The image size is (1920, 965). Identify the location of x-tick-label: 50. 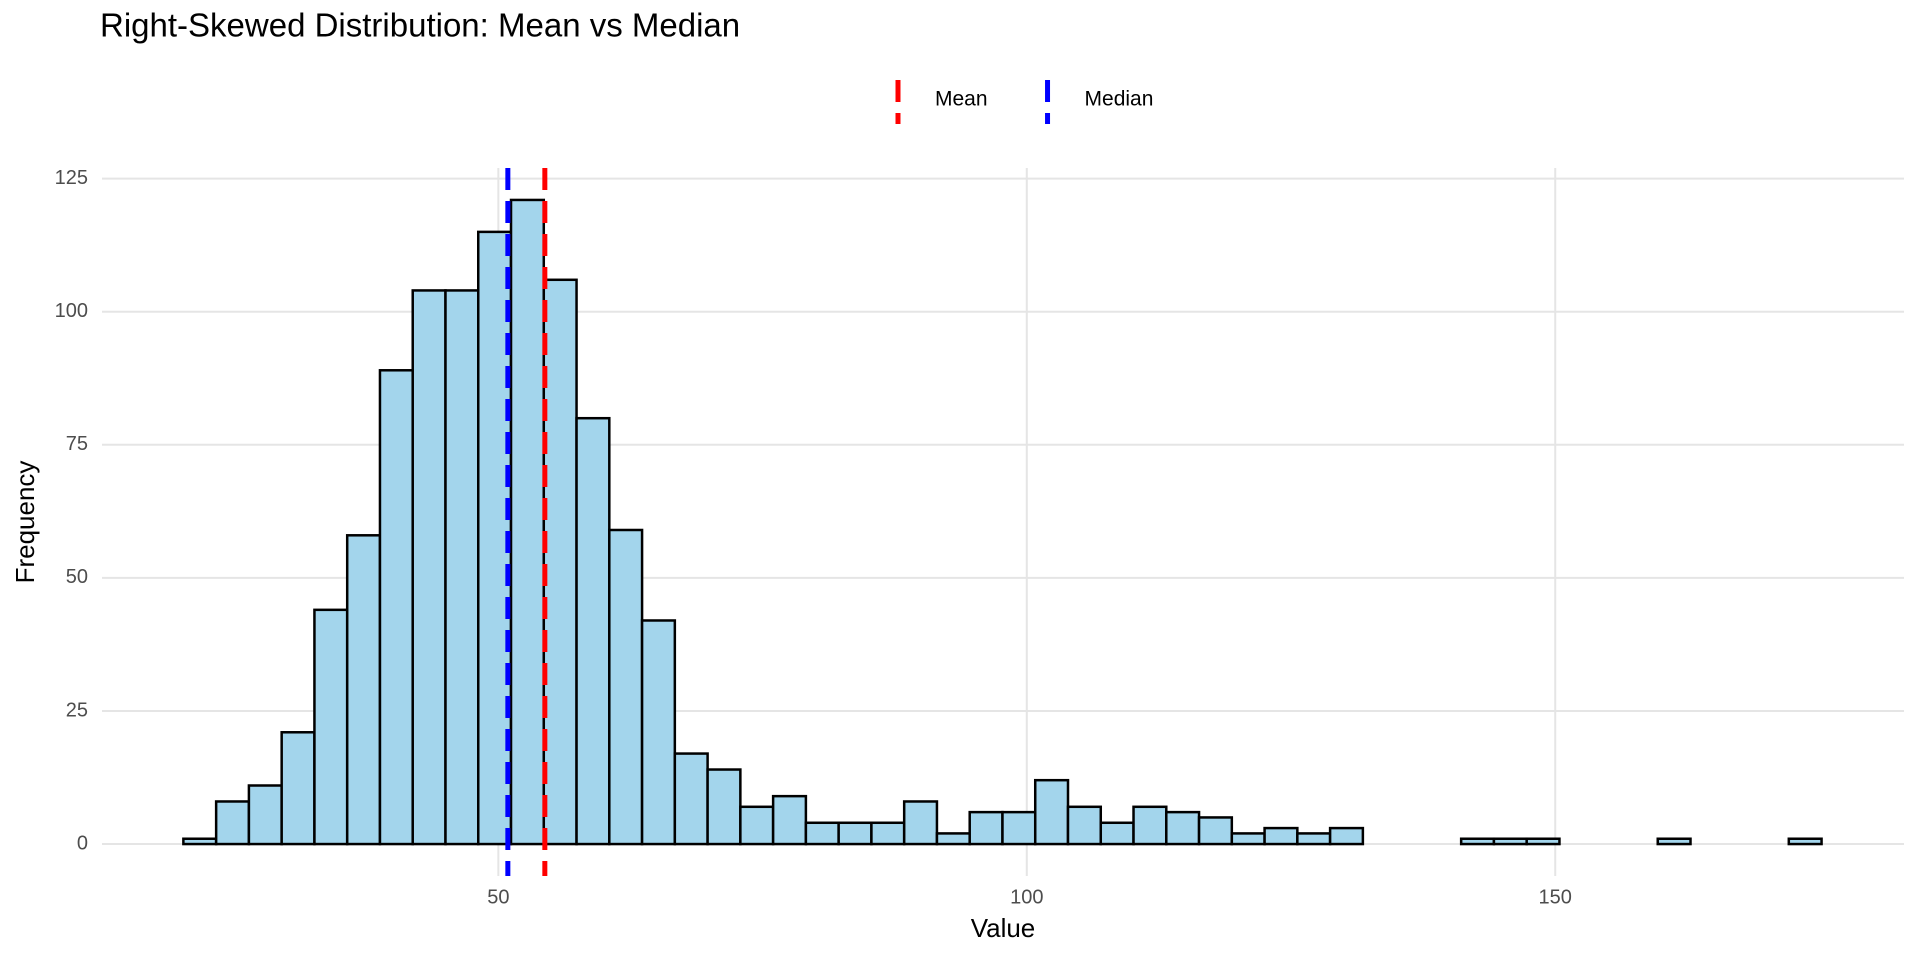
(498, 897).